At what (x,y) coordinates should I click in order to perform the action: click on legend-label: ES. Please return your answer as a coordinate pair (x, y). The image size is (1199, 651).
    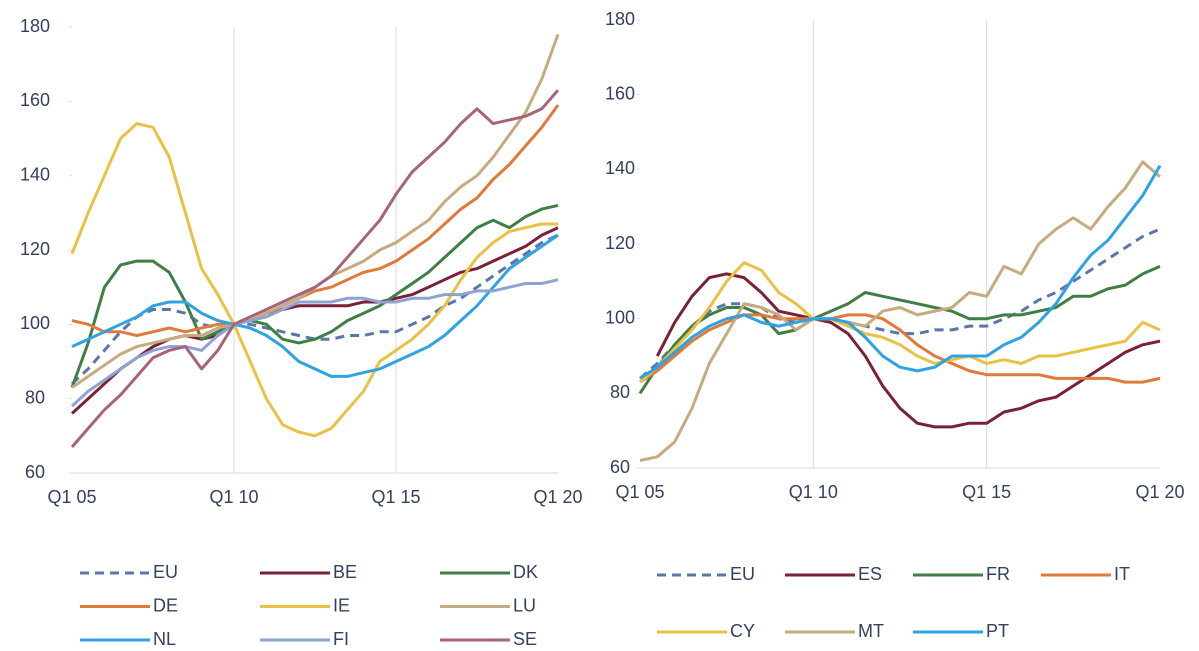
    Looking at the image, I should click on (870, 574).